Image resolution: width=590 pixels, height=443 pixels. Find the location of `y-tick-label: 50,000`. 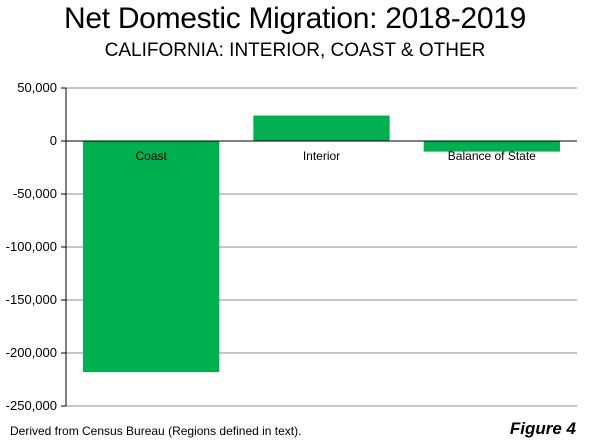

y-tick-label: 50,000 is located at coordinates (37, 87).